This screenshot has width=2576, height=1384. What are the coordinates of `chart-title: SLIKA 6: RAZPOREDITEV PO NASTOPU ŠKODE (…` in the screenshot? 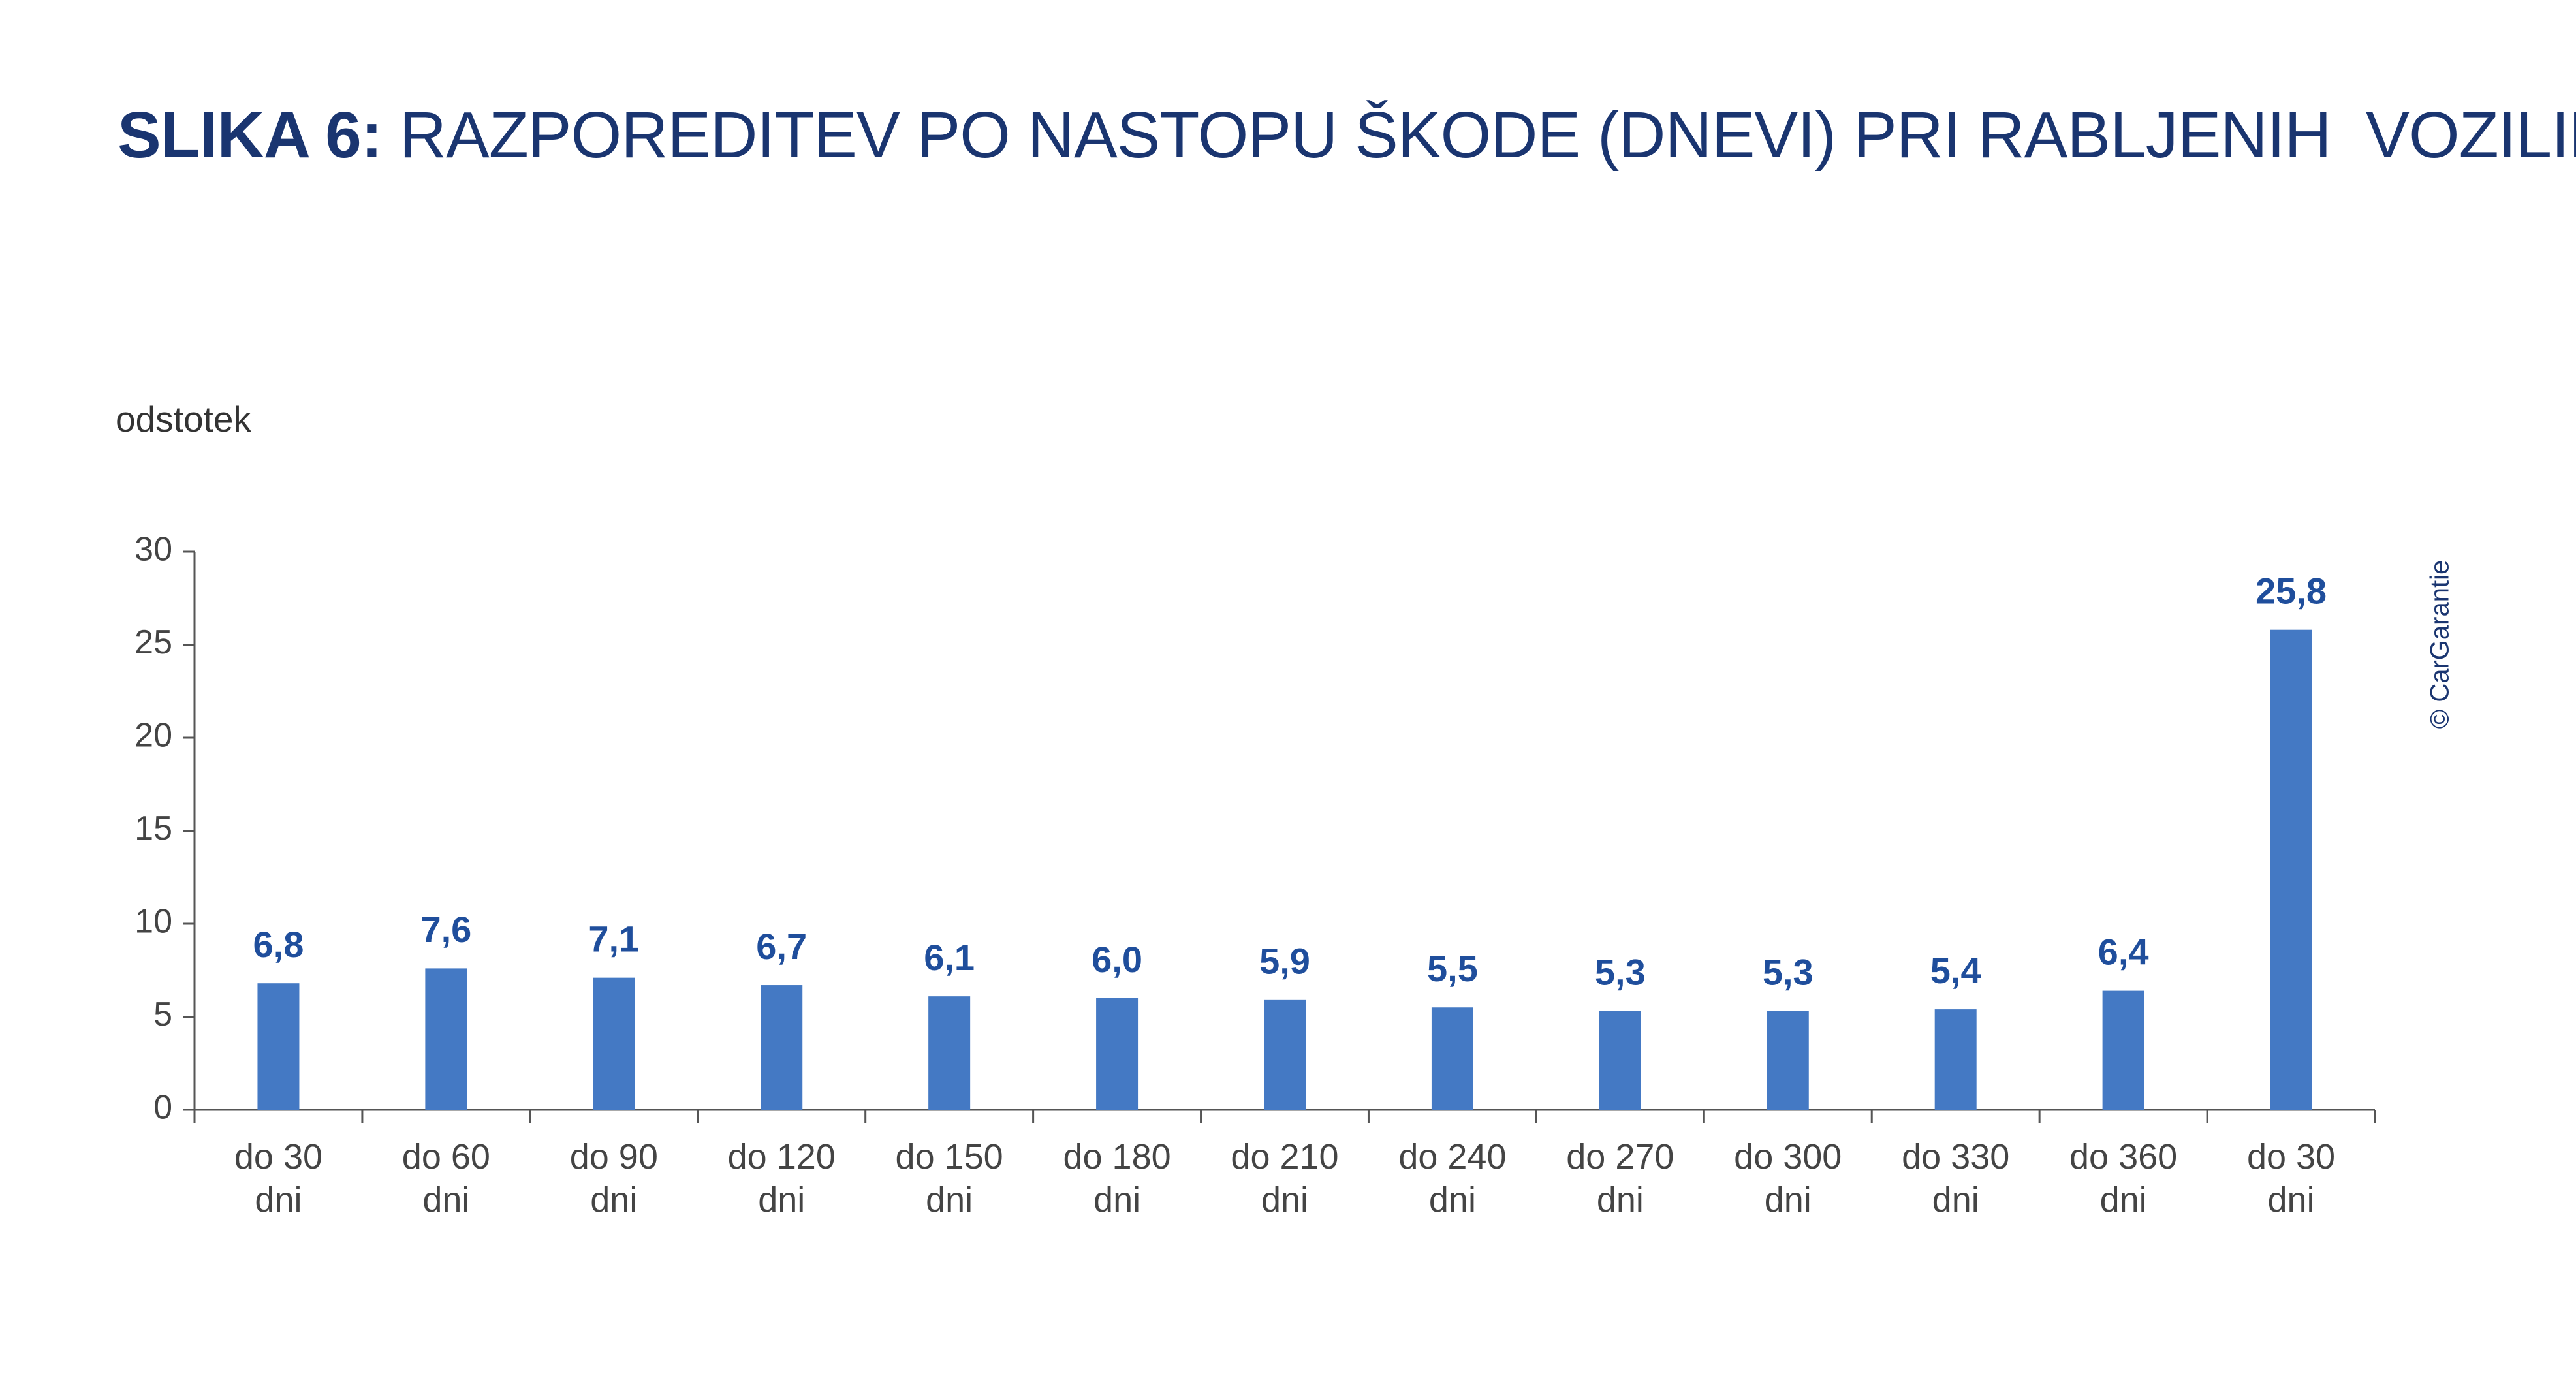 It's located at (1347, 135).